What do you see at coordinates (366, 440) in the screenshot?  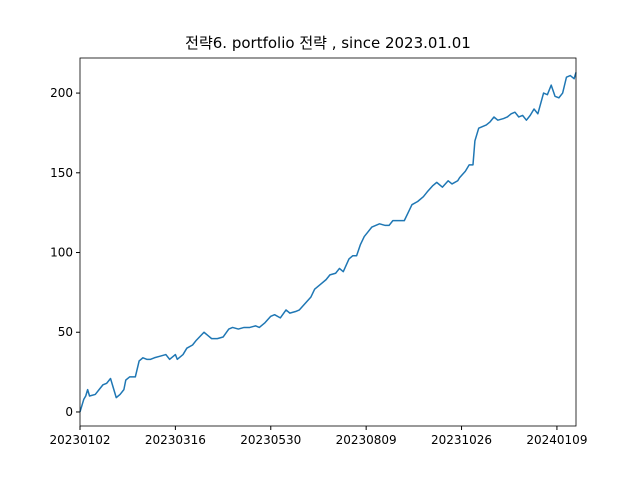 I see `x-tick-label: 20230809` at bounding box center [366, 440].